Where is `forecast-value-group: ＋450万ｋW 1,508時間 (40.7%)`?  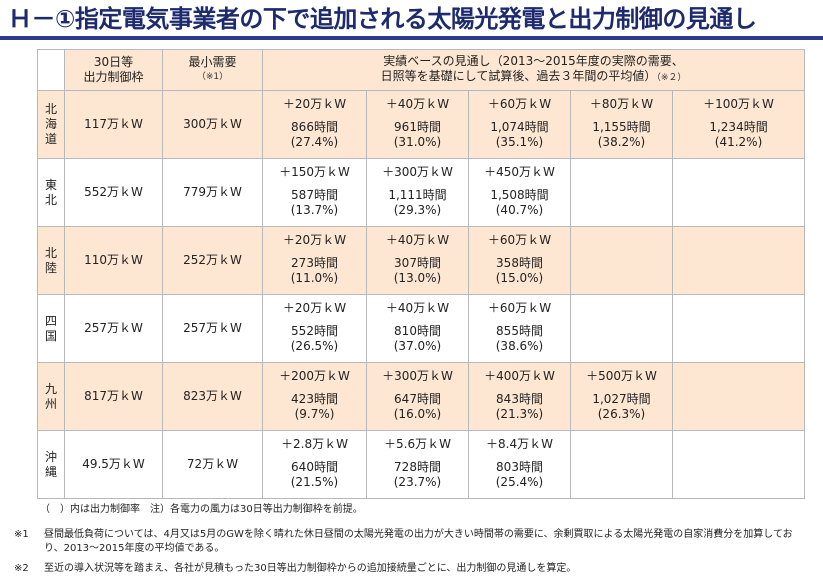
forecast-value-group: ＋450万ｋW 1,508時間 (40.7%) is located at coordinates (519, 193).